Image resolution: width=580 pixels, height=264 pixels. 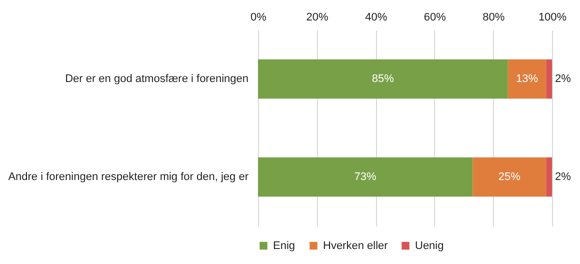 I want to click on y-tick-label: Andre i foreningen respekterer mig for den, jeg er, so click(x=128, y=177).